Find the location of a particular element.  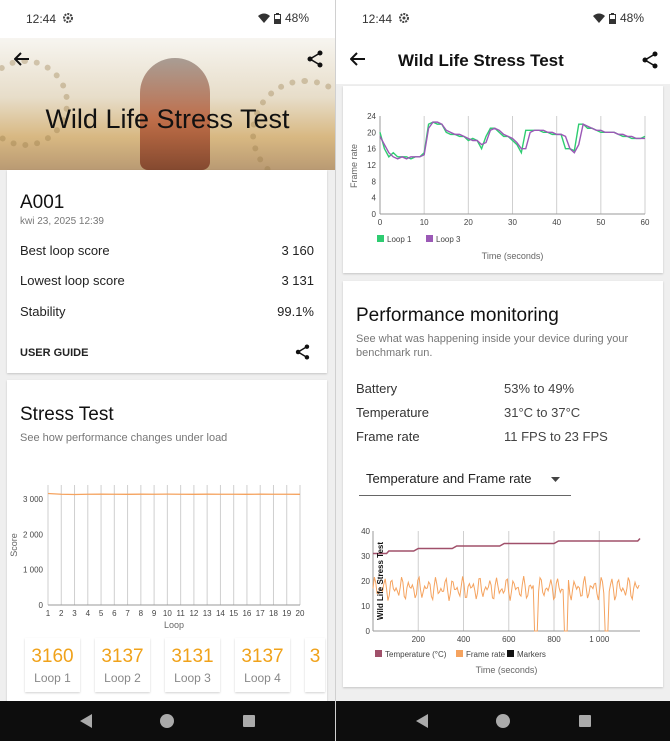

tile-score: 3131 is located at coordinates (192, 656).